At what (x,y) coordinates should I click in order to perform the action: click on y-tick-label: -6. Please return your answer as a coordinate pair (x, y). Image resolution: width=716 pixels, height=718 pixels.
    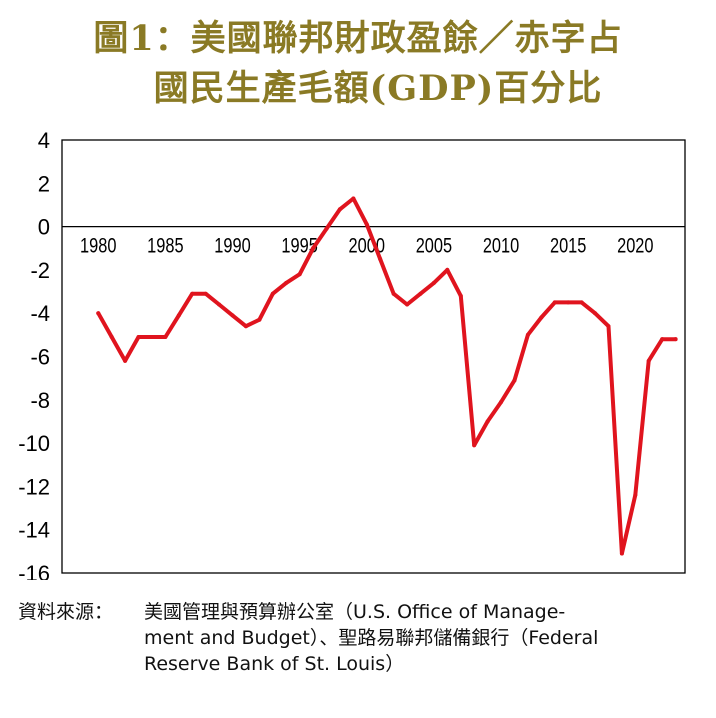
    Looking at the image, I should click on (40, 357).